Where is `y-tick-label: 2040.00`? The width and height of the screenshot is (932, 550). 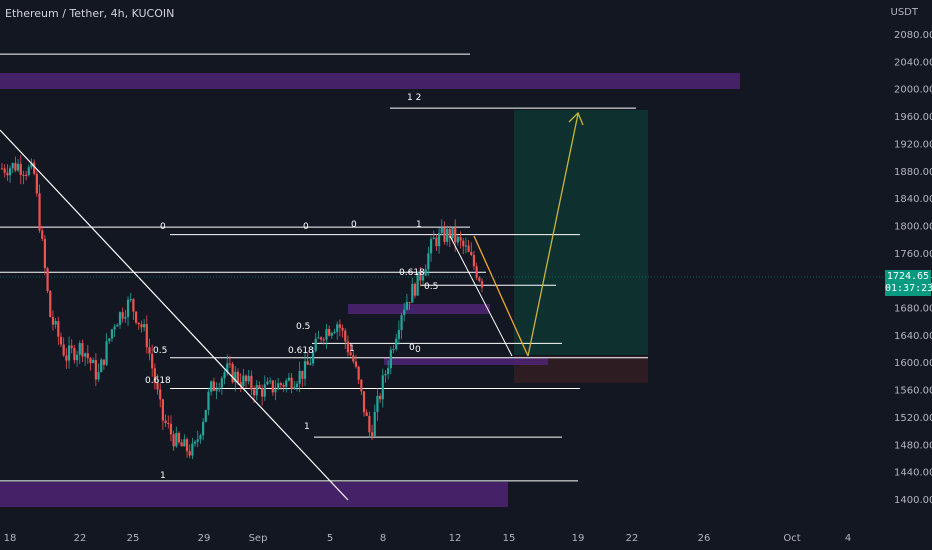 y-tick-label: 2040.00 is located at coordinates (913, 62).